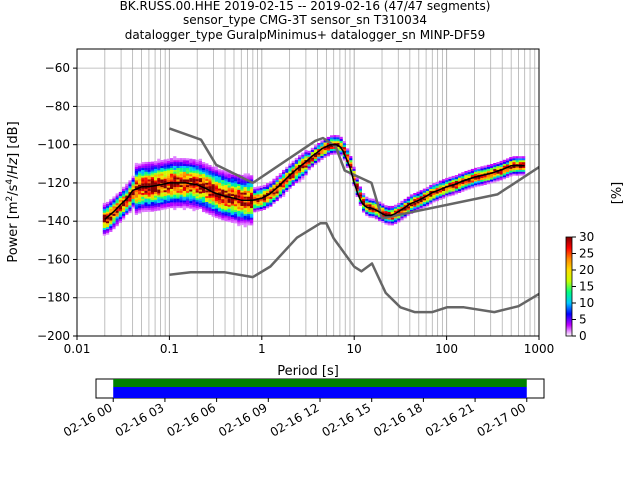  What do you see at coordinates (57, 68) in the screenshot?
I see `y-tick-label: −60` at bounding box center [57, 68].